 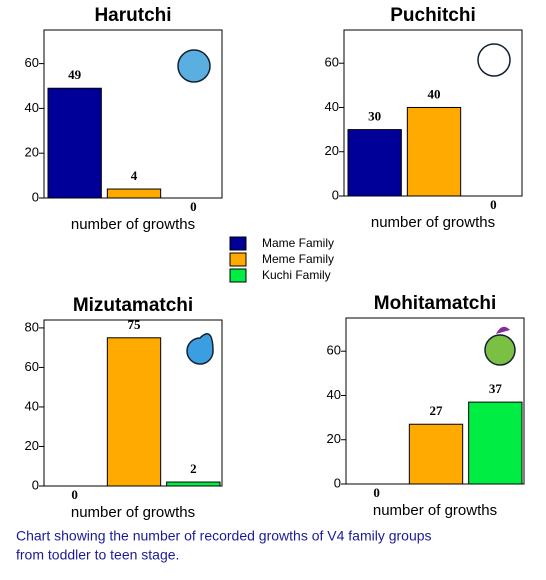 What do you see at coordinates (374, 116) in the screenshot?
I see `value-label: 30` at bounding box center [374, 116].